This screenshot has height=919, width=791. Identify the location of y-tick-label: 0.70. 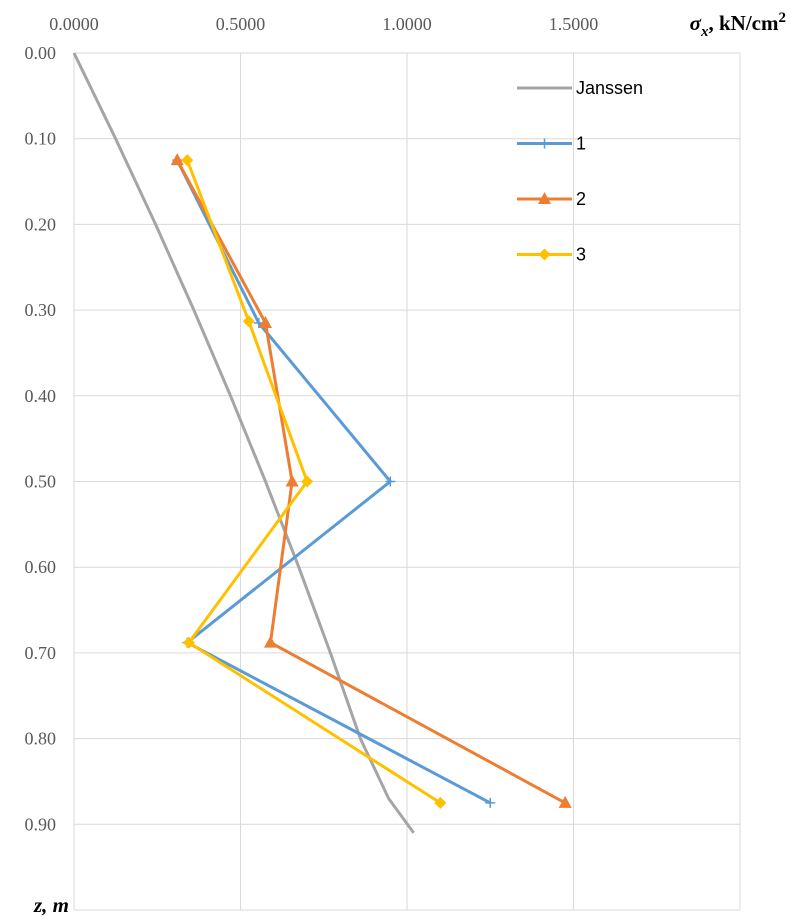
(41, 653).